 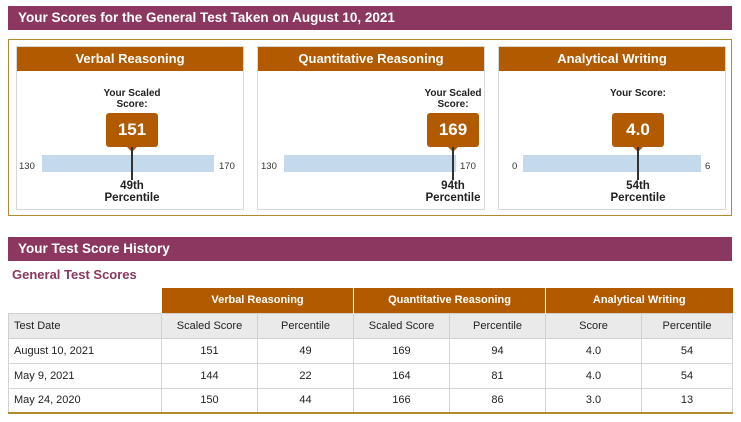 I want to click on table-row: August 10, 2021 151 49 169 94 4.0 54, so click(x=370, y=350).